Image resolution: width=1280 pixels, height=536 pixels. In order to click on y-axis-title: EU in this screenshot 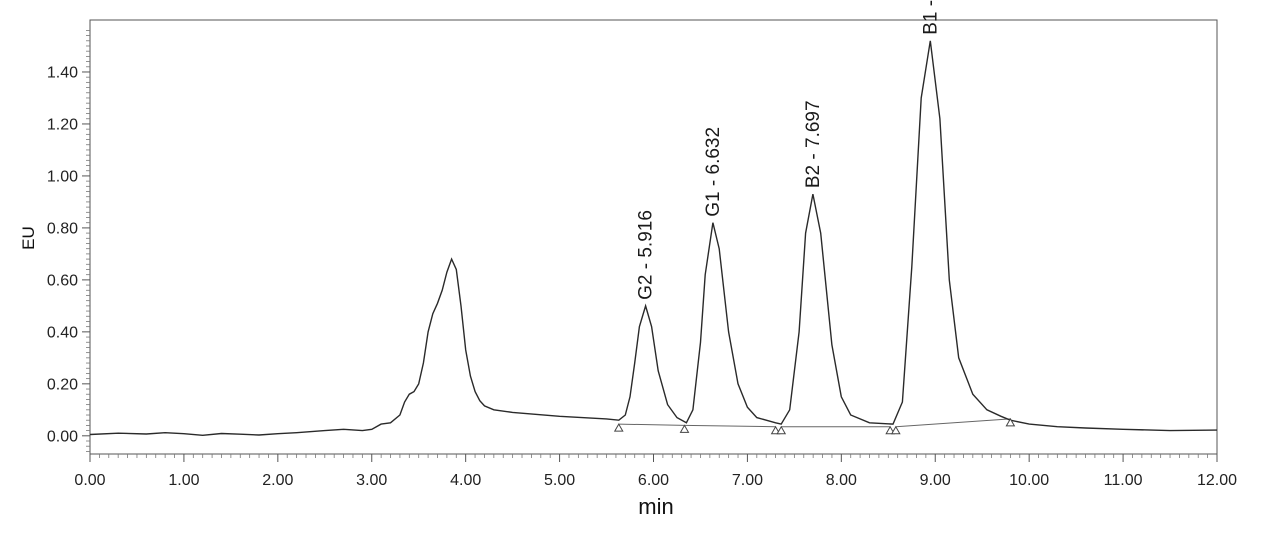, I will do `click(28, 238)`.